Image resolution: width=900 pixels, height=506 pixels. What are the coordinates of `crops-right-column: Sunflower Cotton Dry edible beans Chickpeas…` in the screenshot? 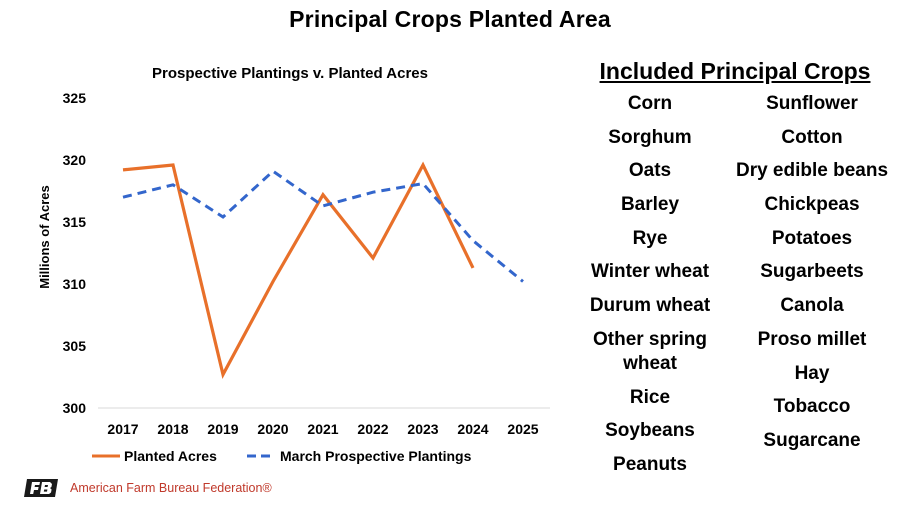 It's located at (812, 277).